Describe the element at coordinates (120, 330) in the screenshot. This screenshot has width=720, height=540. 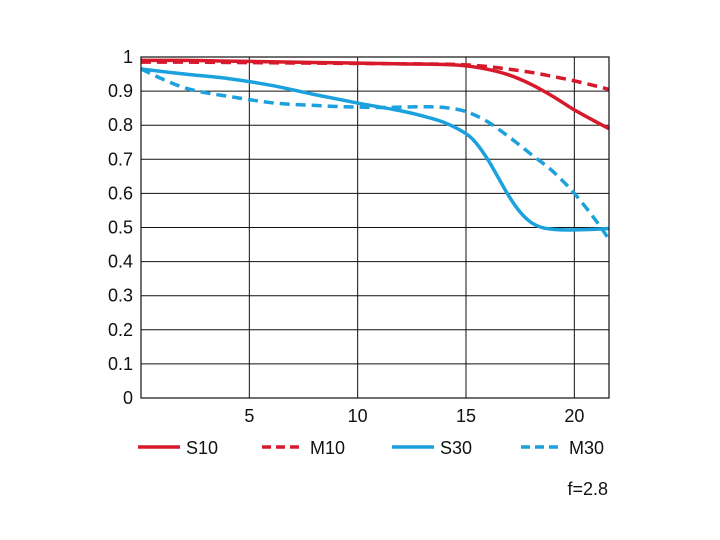
I see `y-tick-label: 0.2` at that location.